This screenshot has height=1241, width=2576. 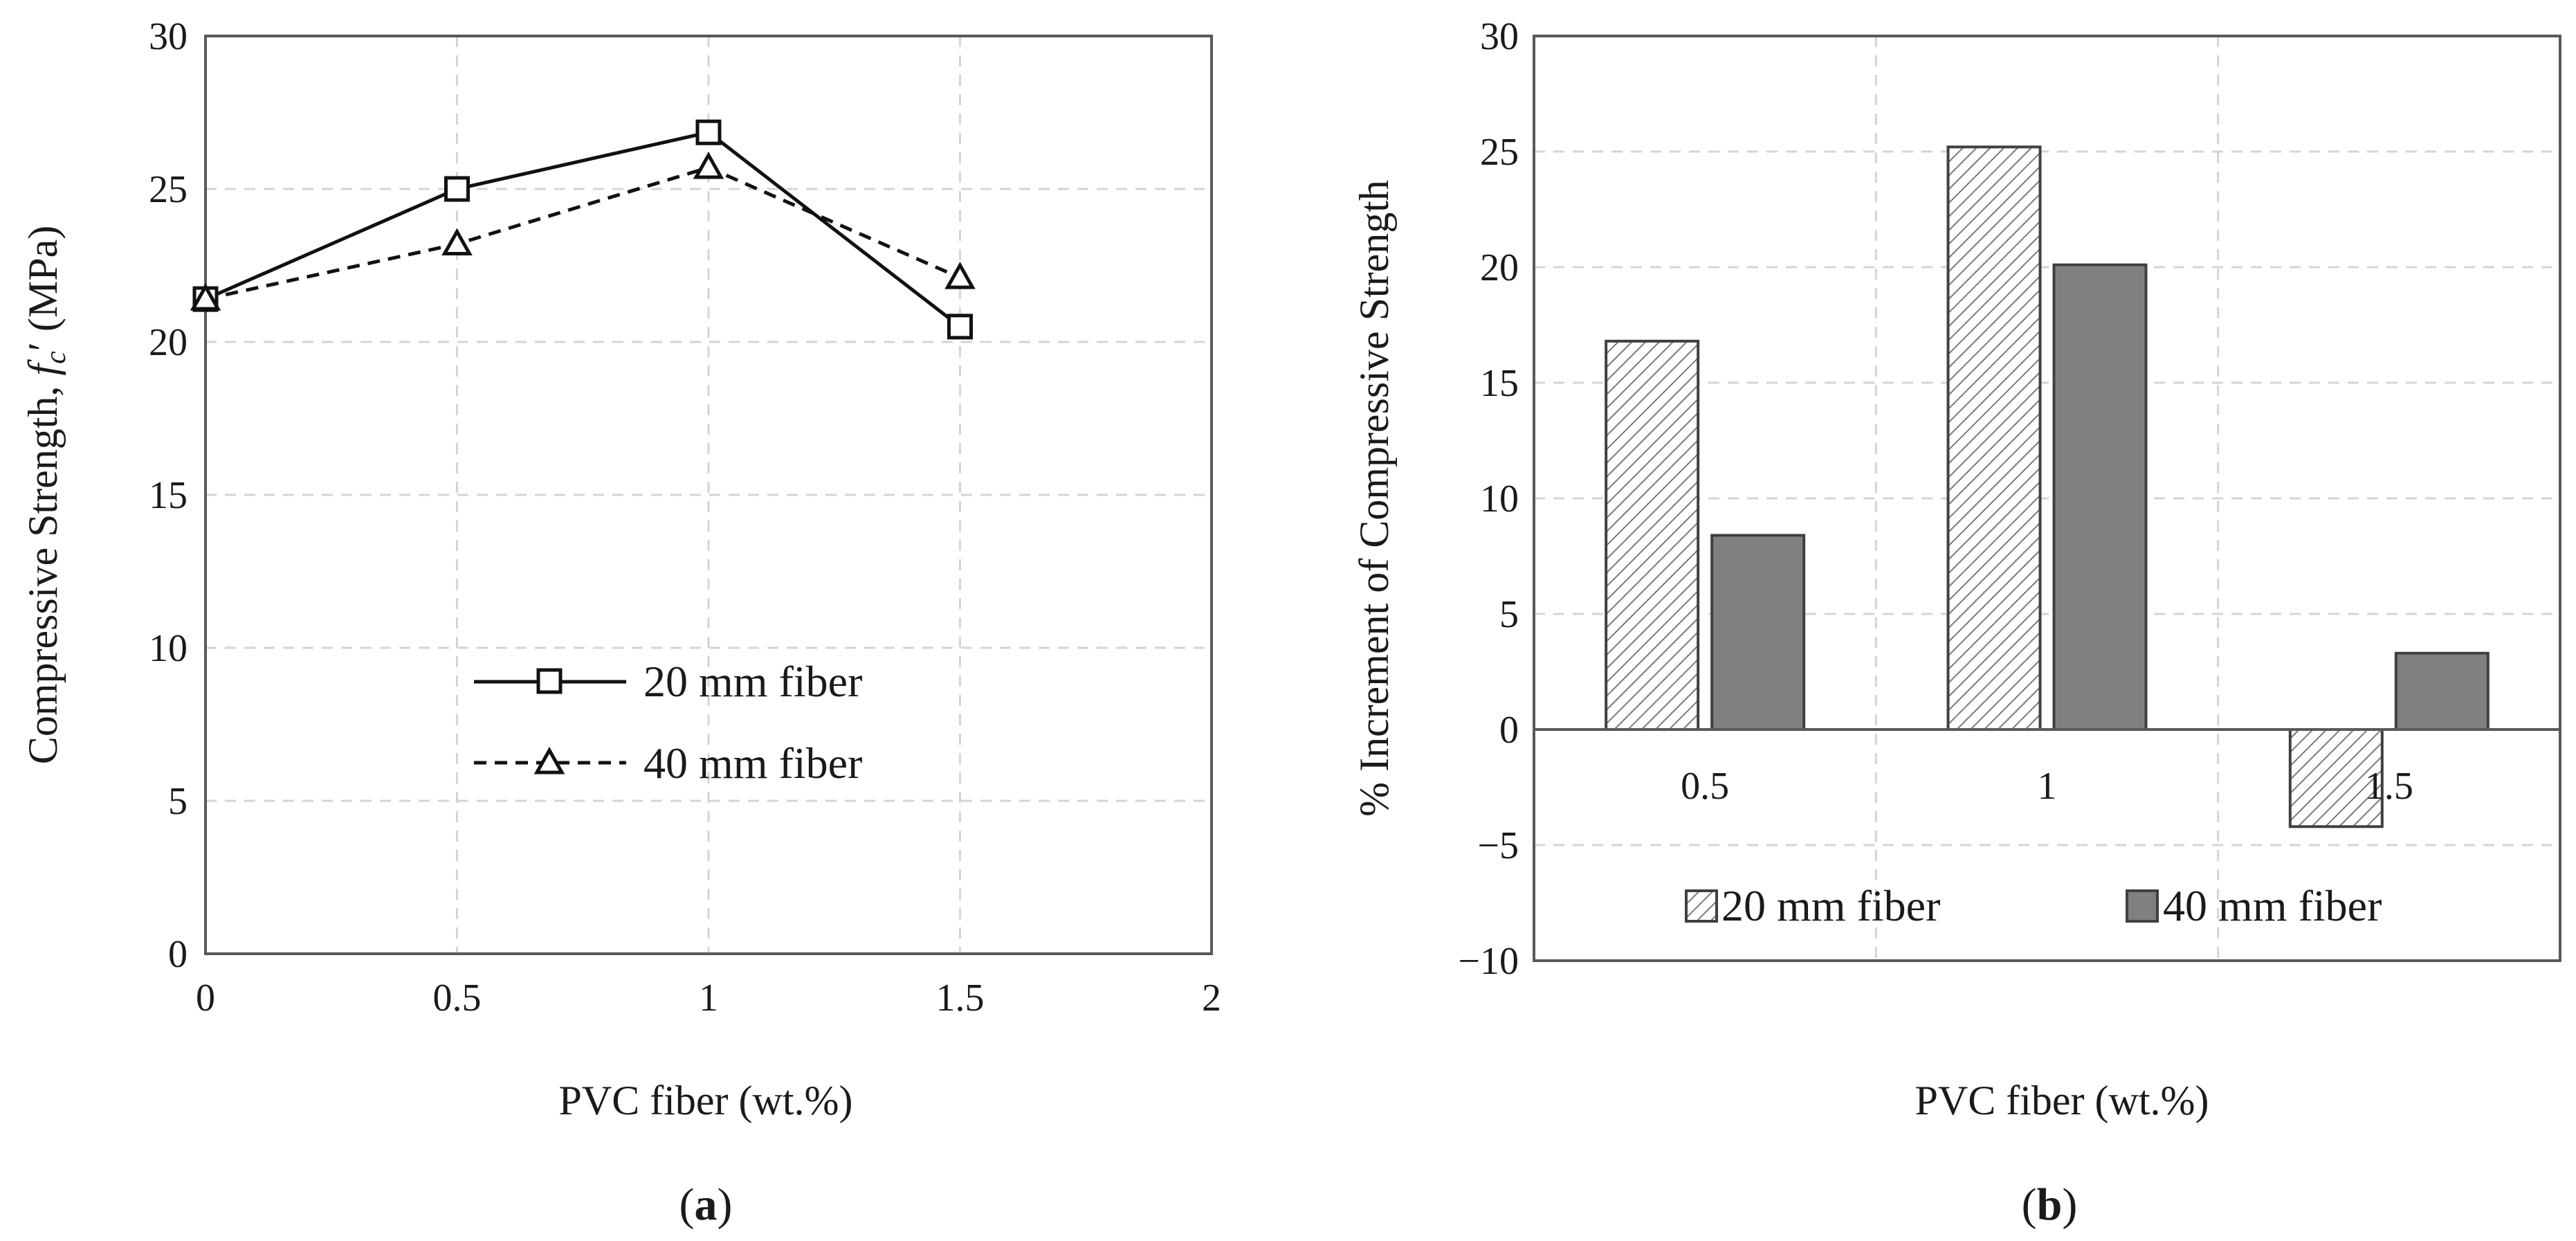 I want to click on series-line-20mm, so click(x=583, y=229).